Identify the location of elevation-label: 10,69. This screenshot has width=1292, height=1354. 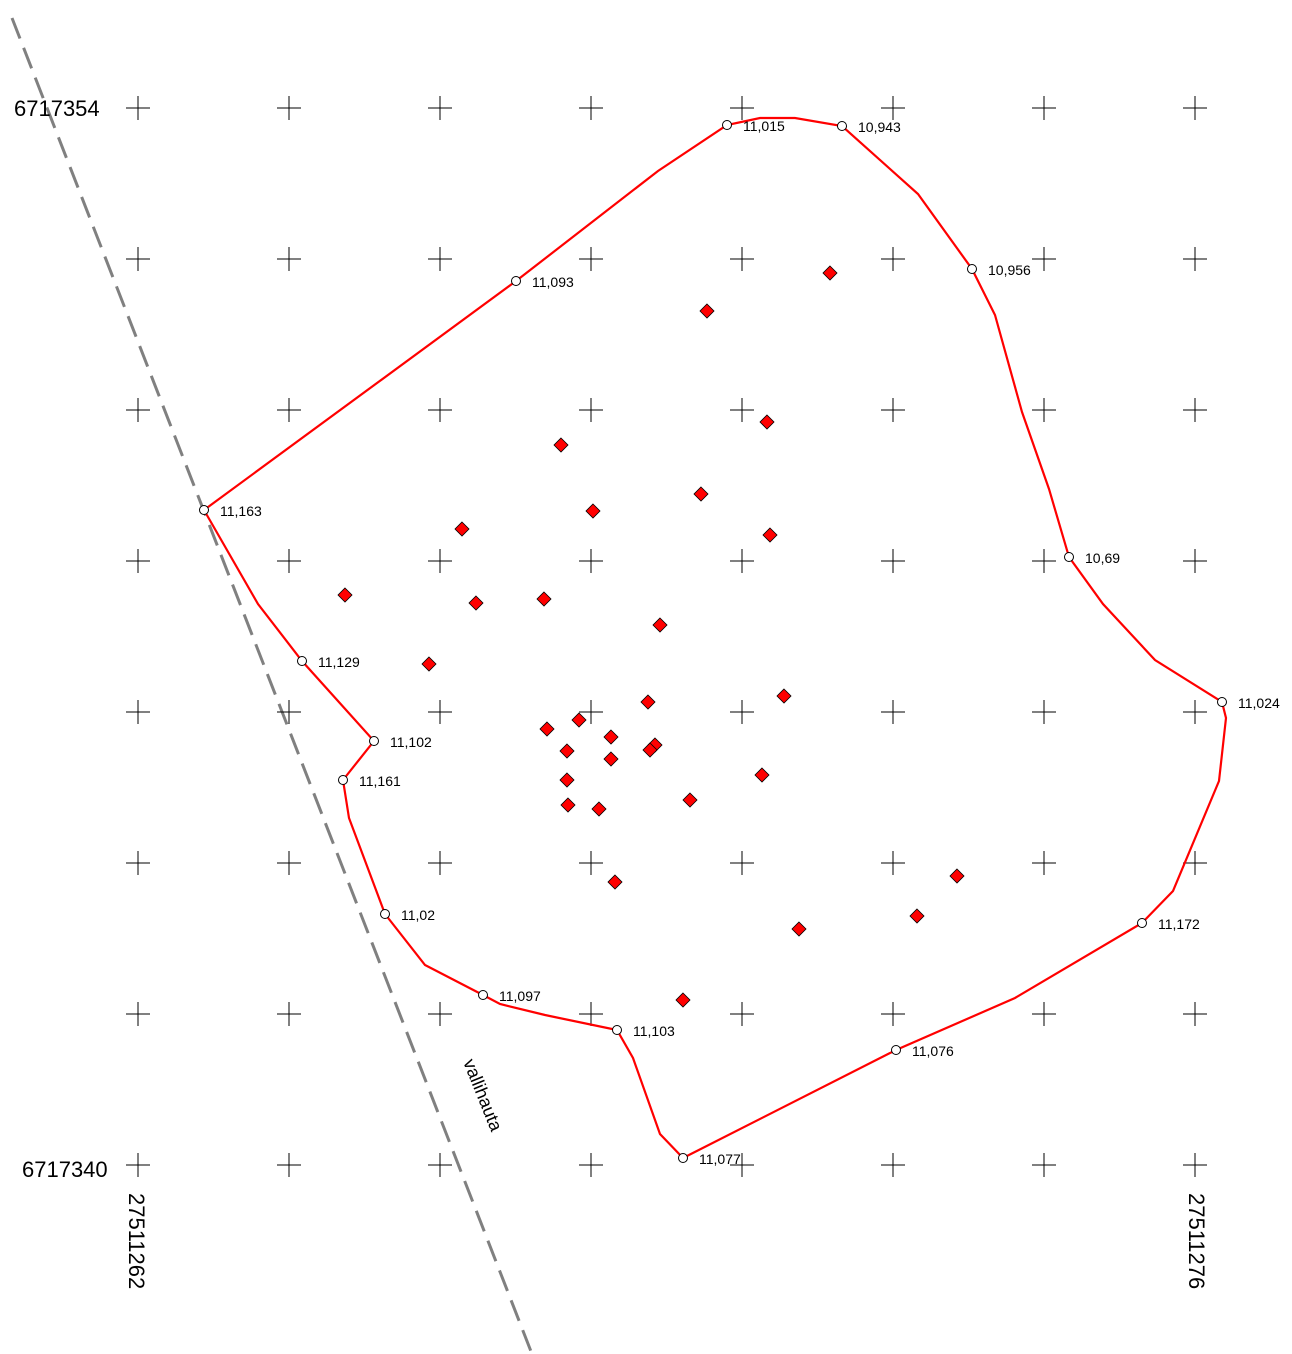
(1102, 558).